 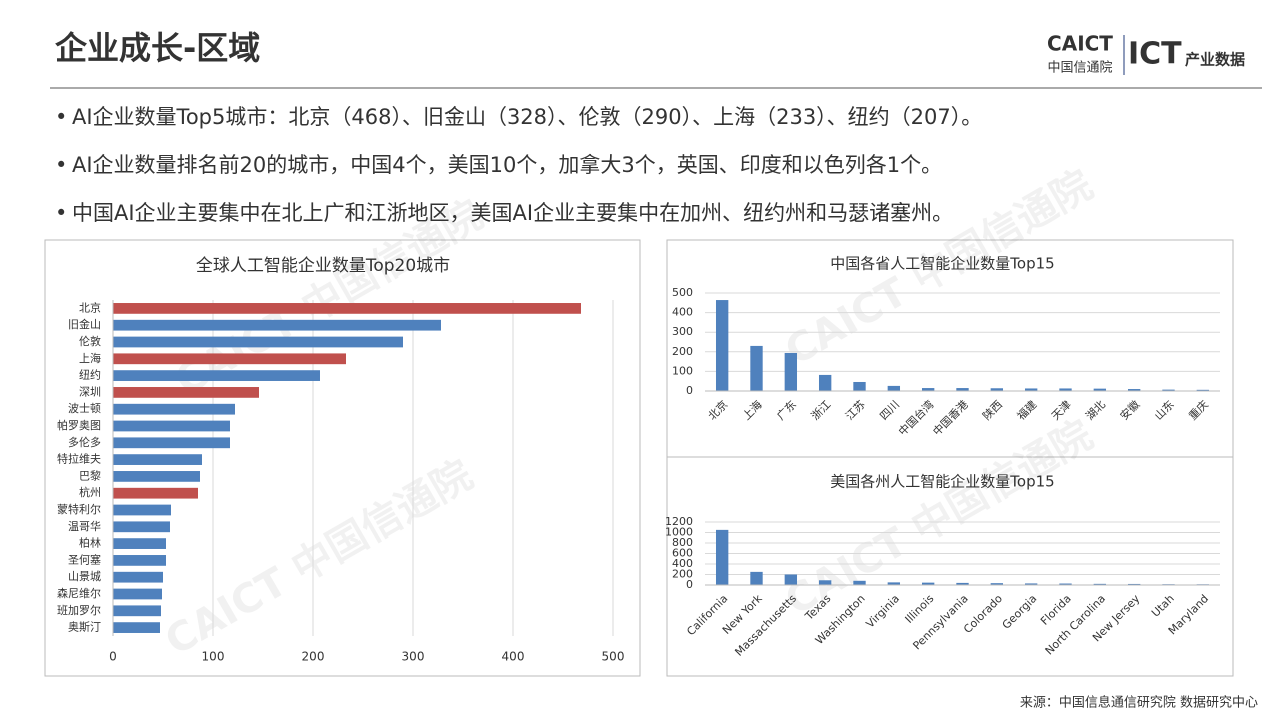 What do you see at coordinates (1198, 409) in the screenshot?
I see `x-tick-label: 重庆` at bounding box center [1198, 409].